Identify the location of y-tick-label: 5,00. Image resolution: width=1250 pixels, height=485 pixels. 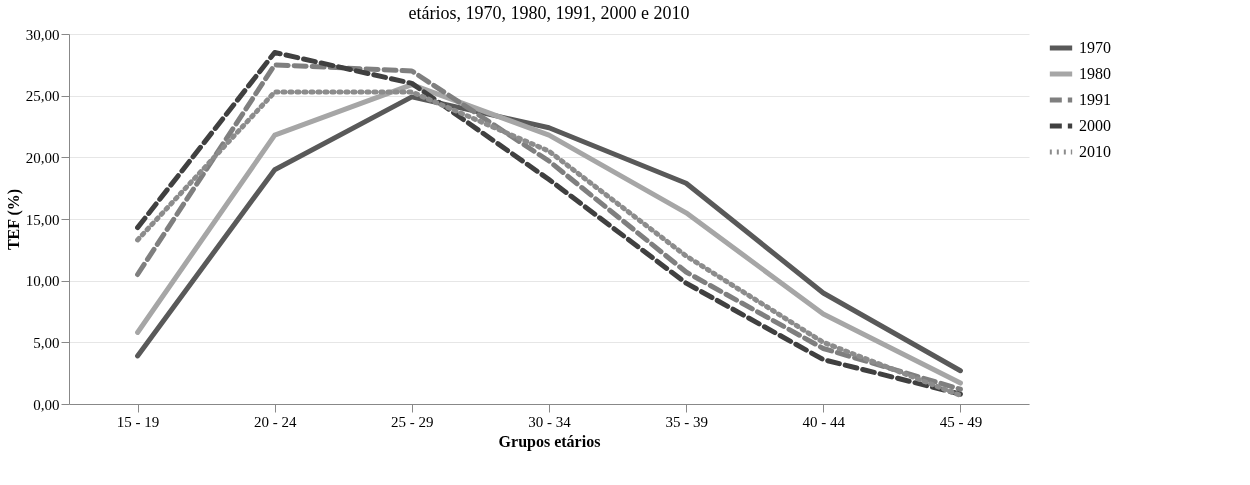
(46, 342).